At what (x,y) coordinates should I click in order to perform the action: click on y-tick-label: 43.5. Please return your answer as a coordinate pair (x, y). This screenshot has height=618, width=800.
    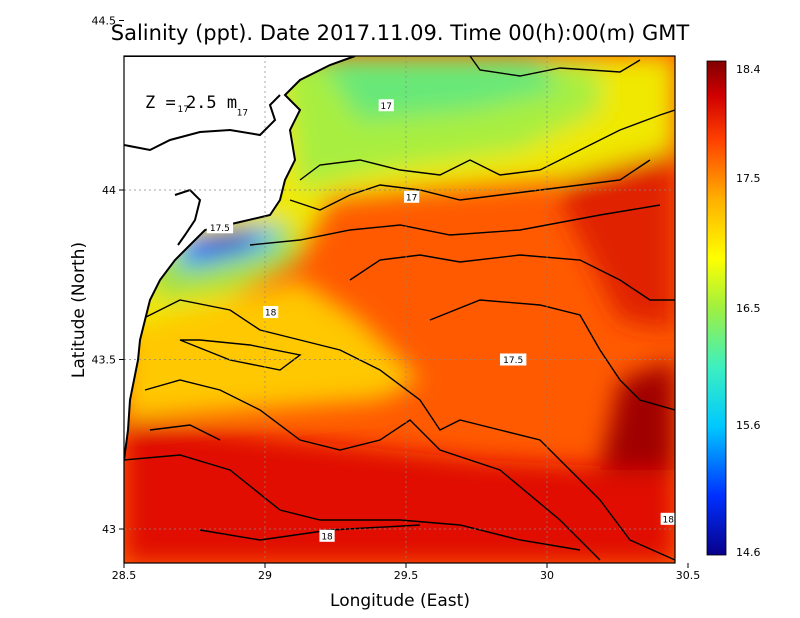
    Looking at the image, I should click on (104, 360).